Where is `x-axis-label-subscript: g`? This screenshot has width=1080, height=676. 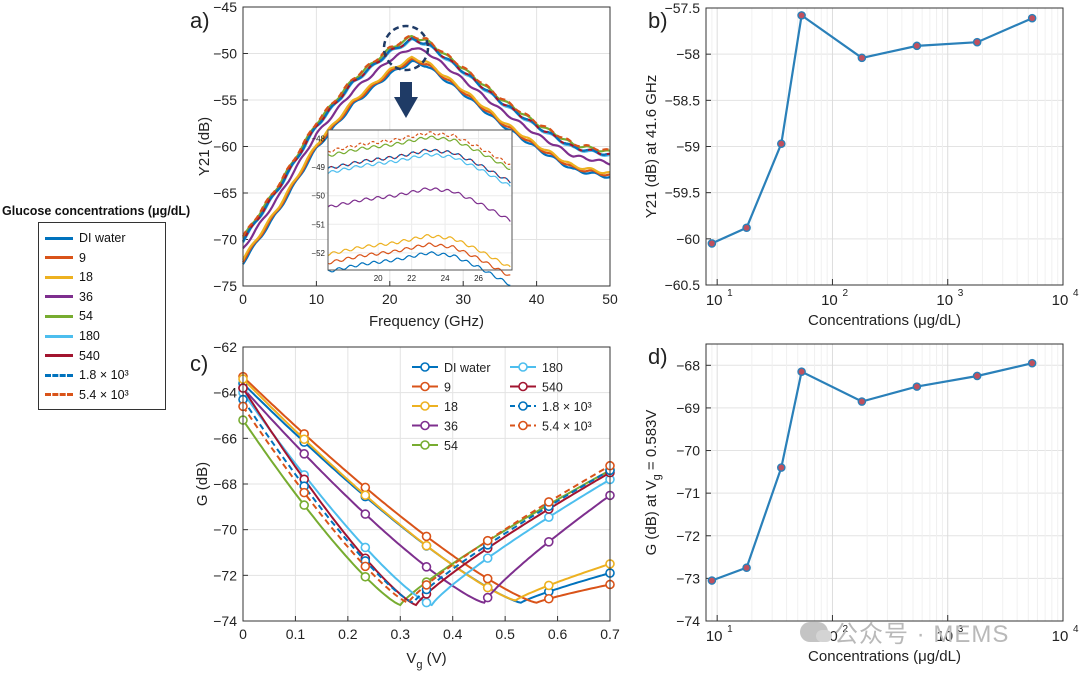 x-axis-label-subscript: g is located at coordinates (419, 665).